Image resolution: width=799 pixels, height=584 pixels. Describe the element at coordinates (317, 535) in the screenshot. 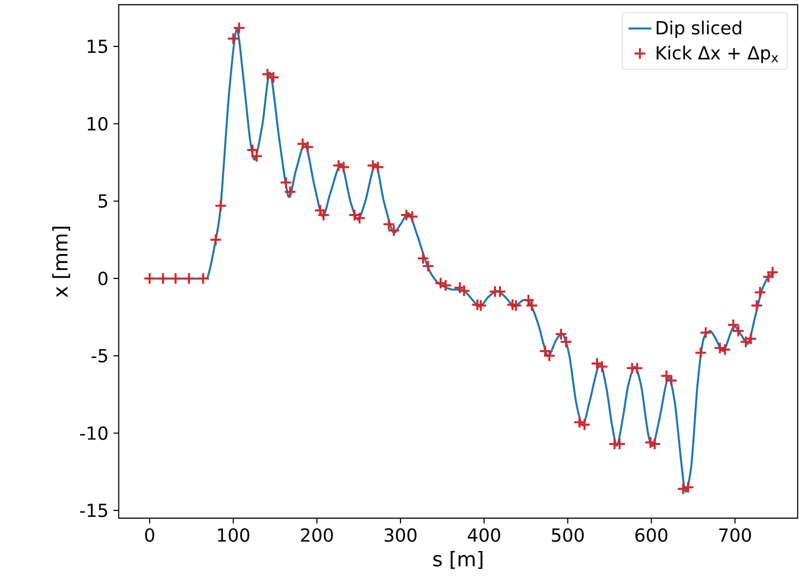

I see `x-tick-label: 200` at that location.